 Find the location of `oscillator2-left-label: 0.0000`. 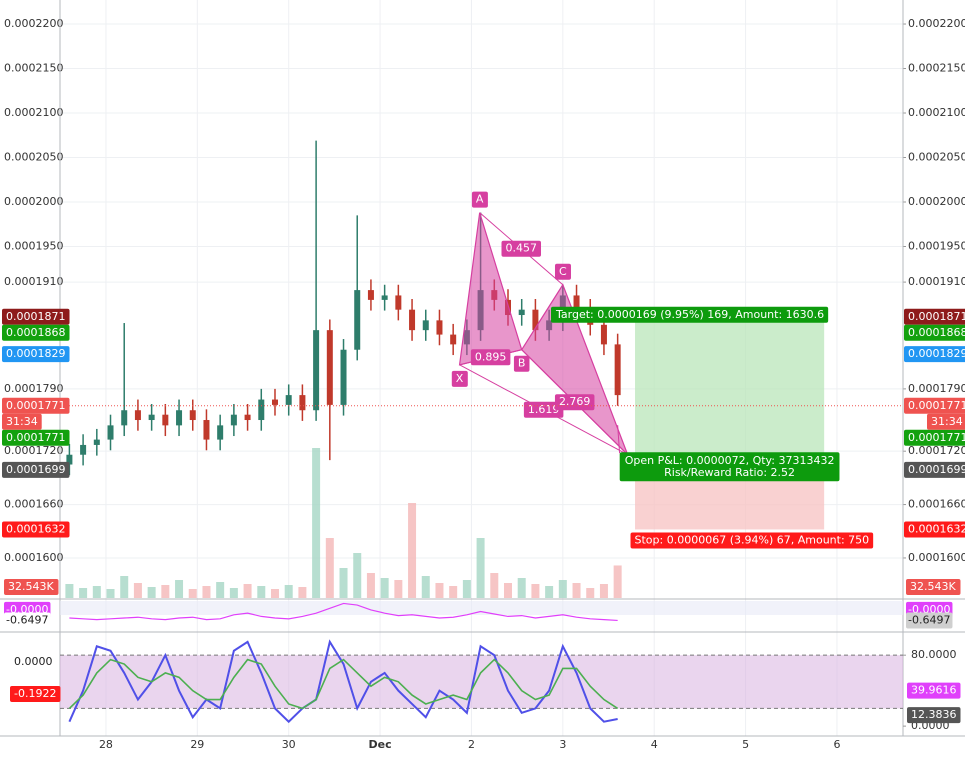

oscillator2-left-label: 0.0000 is located at coordinates (33, 661).